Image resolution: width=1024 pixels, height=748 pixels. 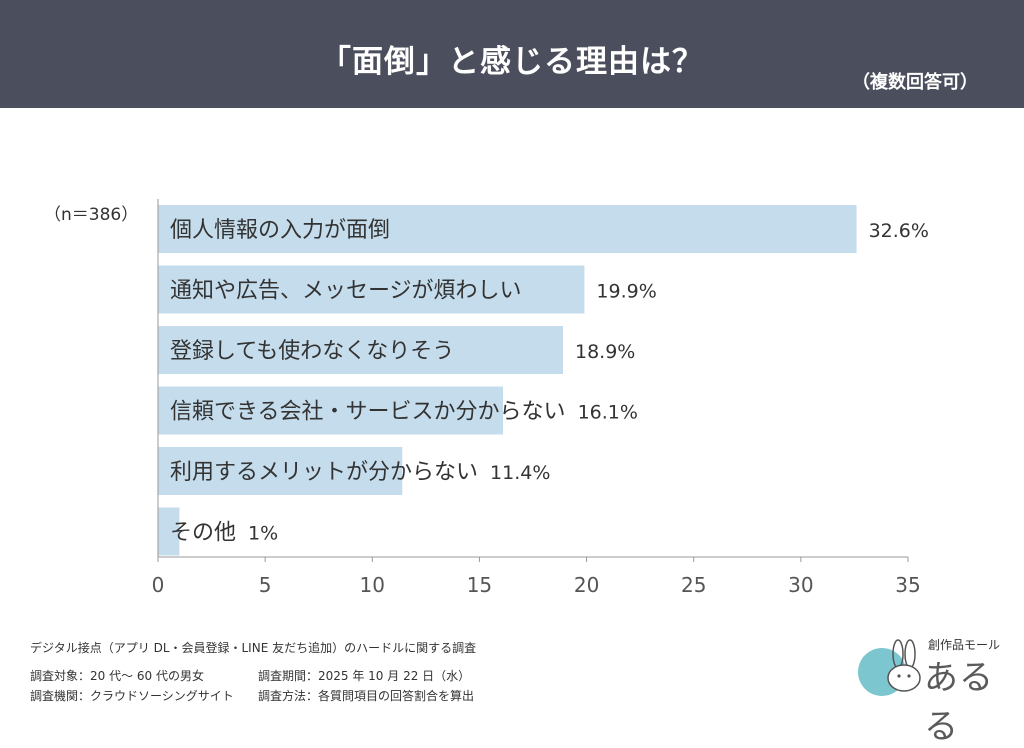 I want to click on bar-category-label: 信頼できる会社・サービスか分からない, so click(x=368, y=412).